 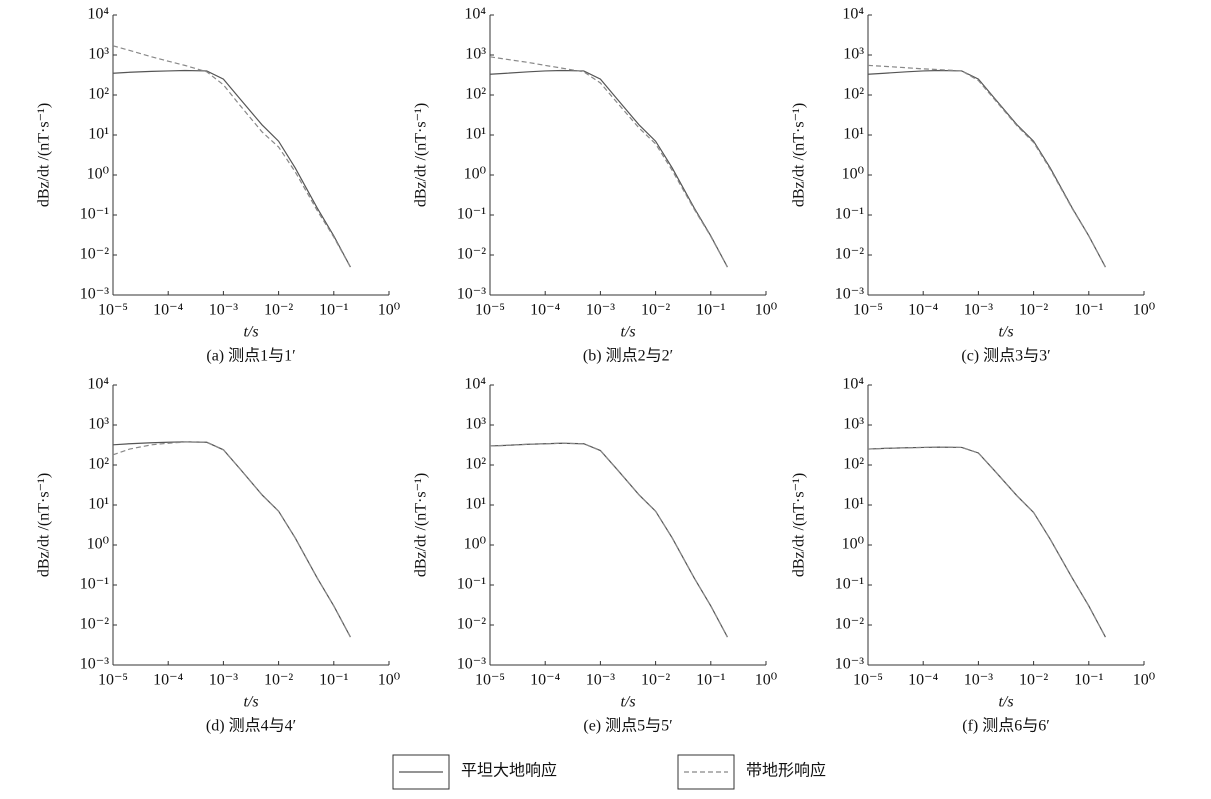 I want to click on caption: (a) 测点1与1′, so click(x=250, y=356).